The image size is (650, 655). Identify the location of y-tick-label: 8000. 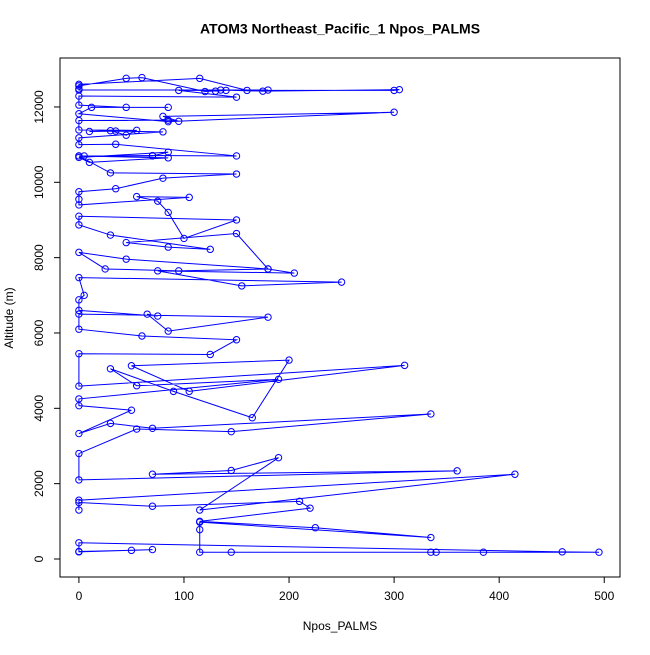
(39, 257).